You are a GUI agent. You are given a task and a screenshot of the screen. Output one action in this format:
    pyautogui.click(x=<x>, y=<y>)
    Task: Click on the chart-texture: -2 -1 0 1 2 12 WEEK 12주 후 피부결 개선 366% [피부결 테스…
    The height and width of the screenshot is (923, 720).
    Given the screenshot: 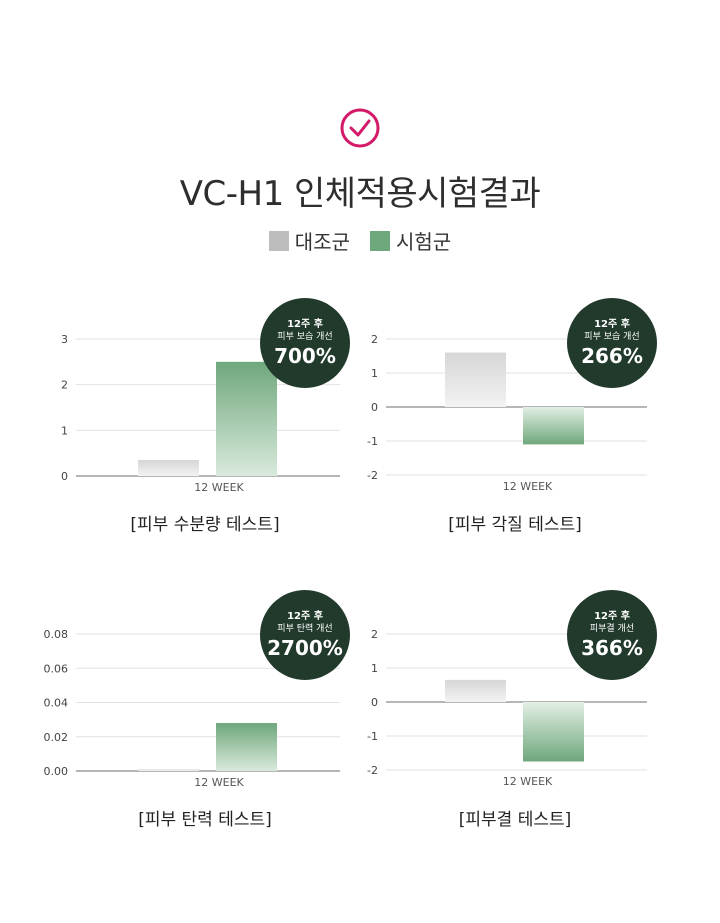 What is the action you would take?
    pyautogui.click(x=515, y=725)
    